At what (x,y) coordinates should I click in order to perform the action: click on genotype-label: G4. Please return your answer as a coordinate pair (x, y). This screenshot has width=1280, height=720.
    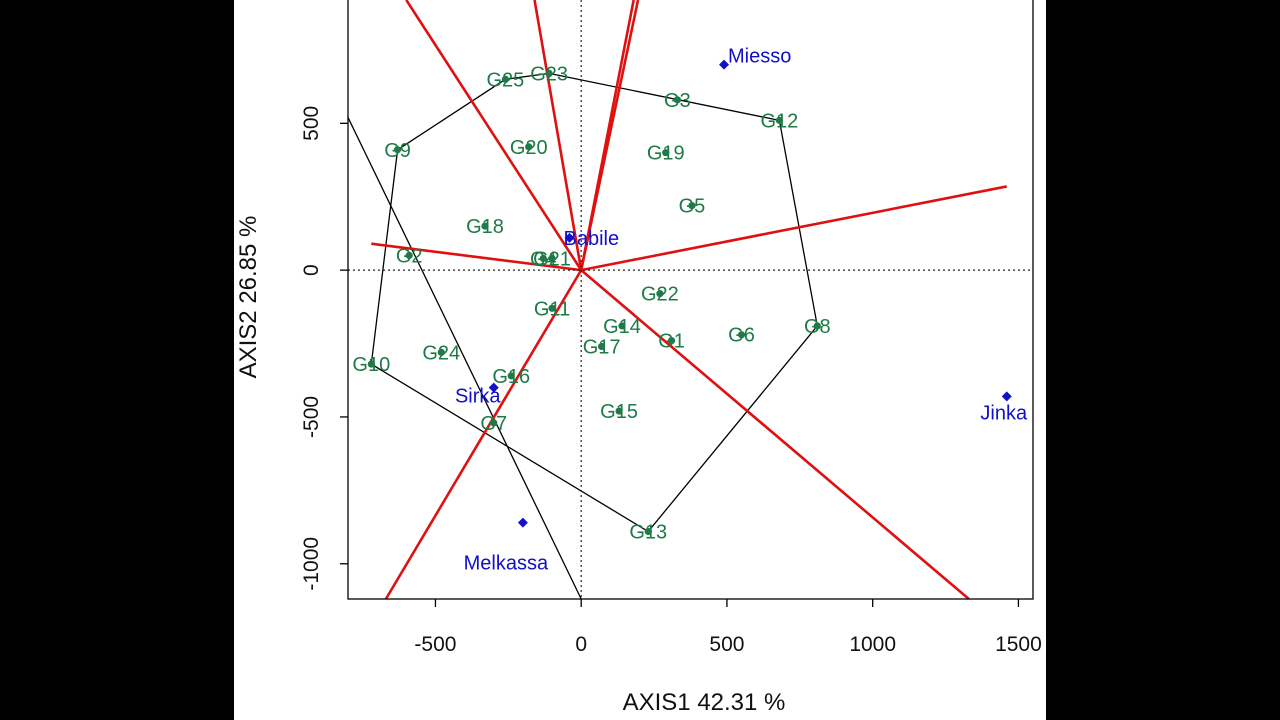
    Looking at the image, I should click on (543, 259).